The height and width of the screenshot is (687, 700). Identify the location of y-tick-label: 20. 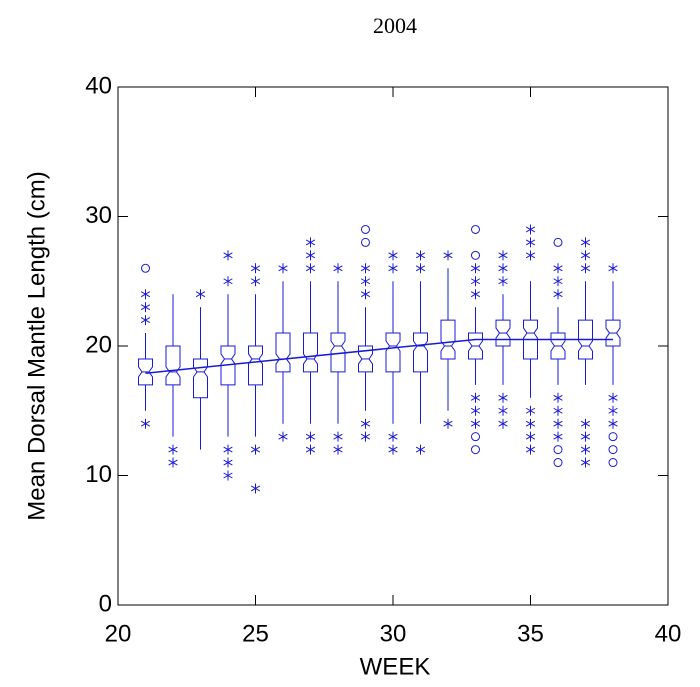
(98, 344).